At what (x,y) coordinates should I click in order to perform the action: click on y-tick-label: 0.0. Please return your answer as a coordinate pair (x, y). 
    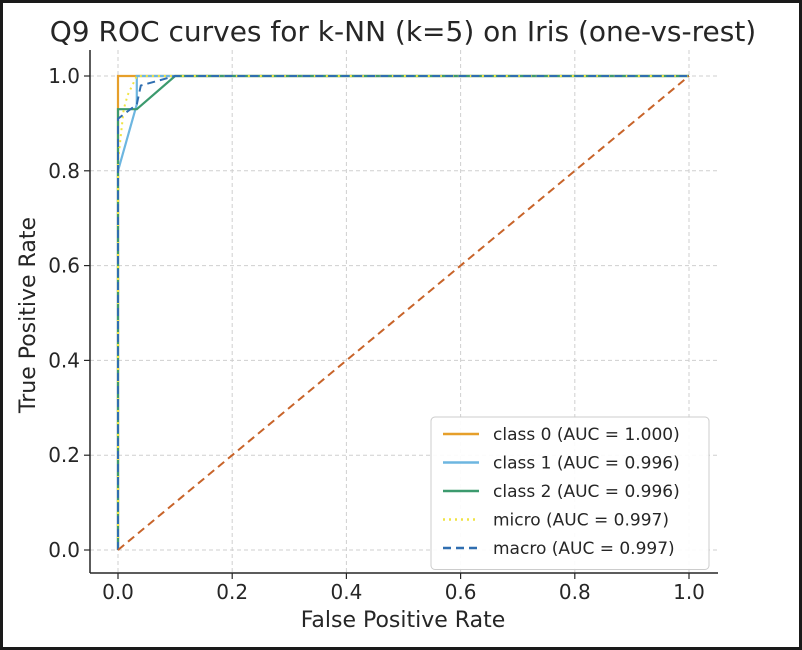
    Looking at the image, I should click on (64, 550).